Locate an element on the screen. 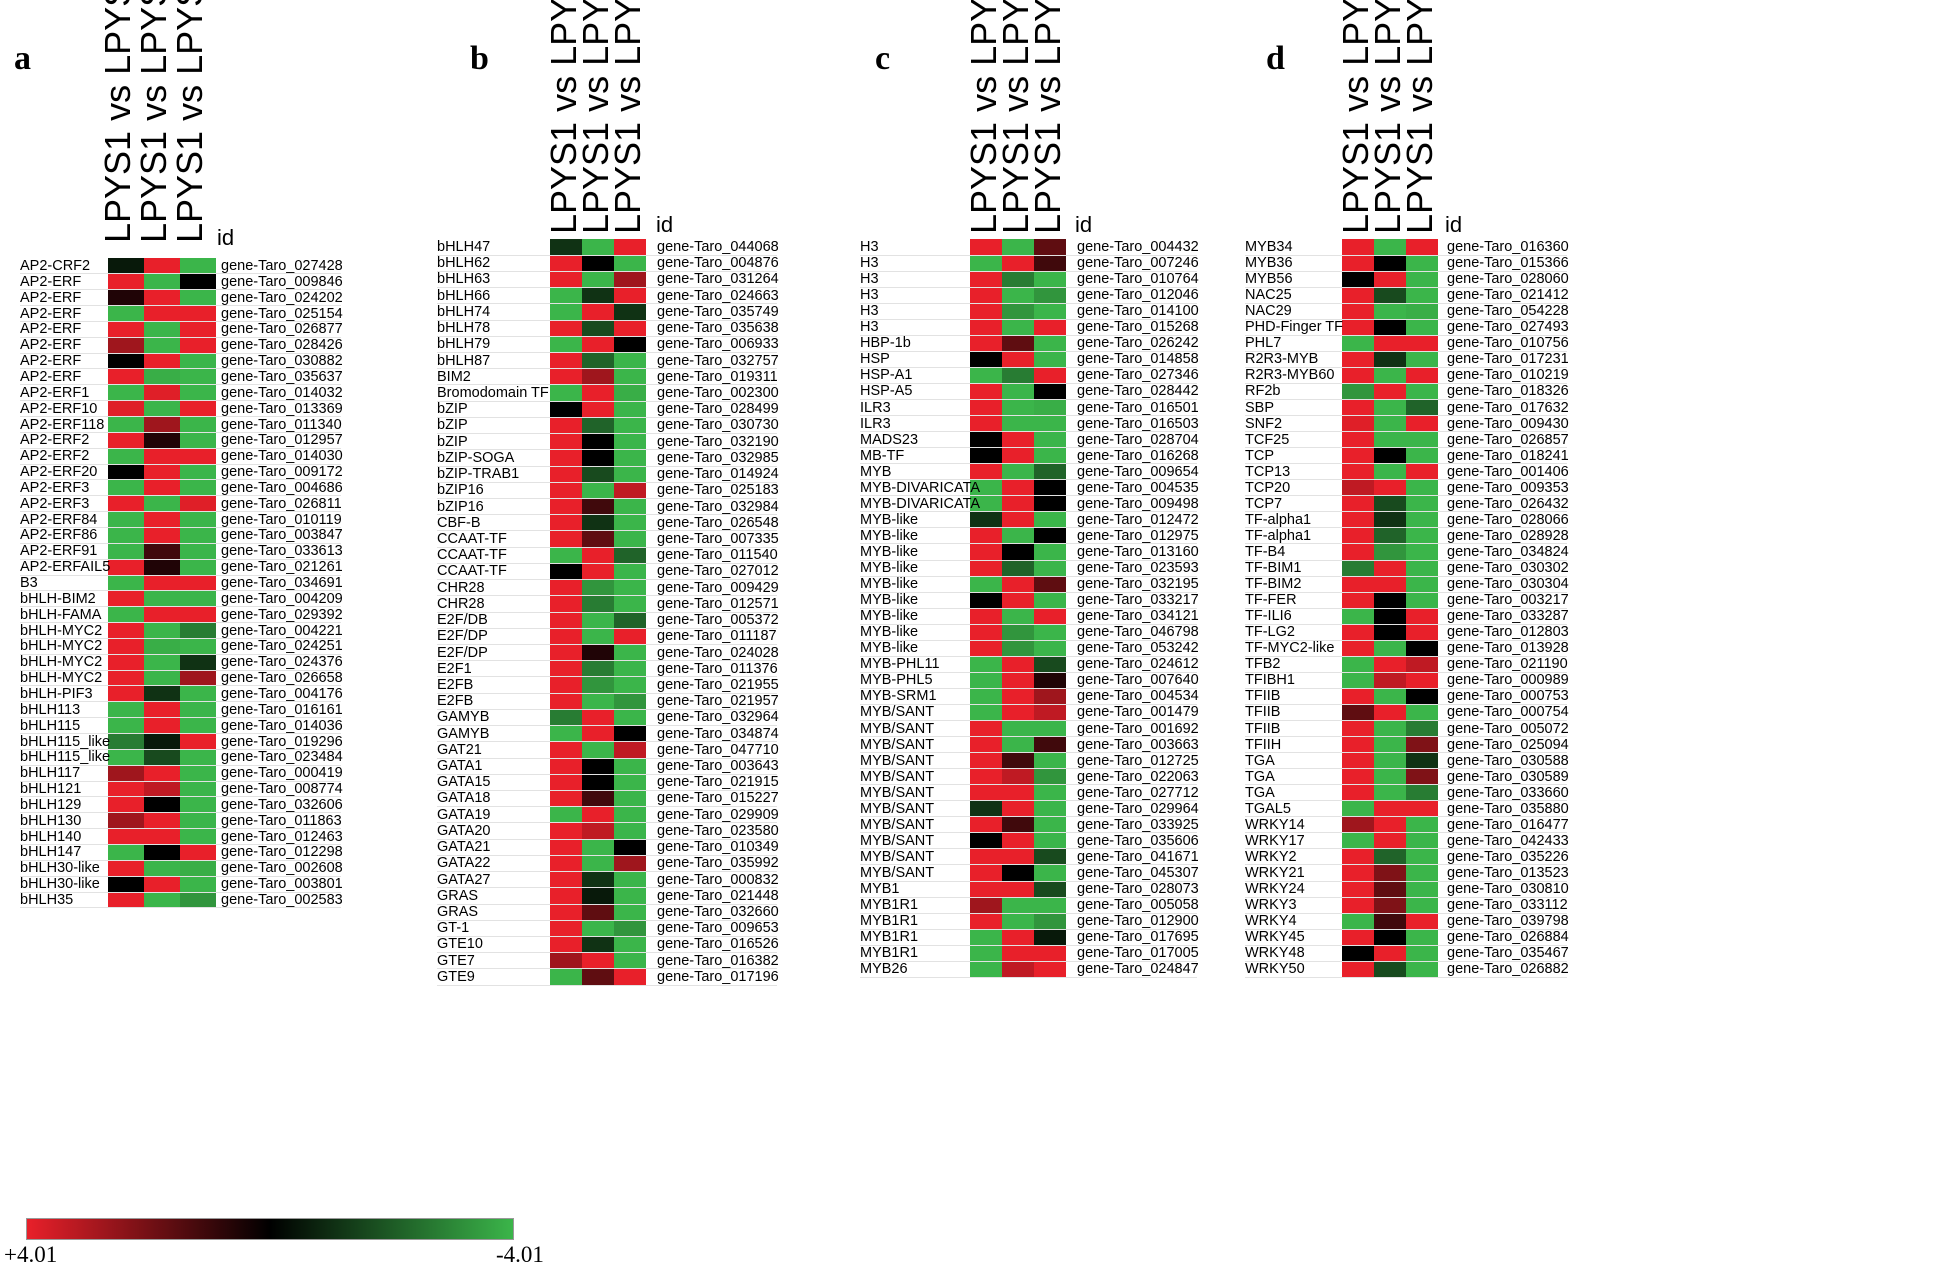  gene-family-label: E2F/DB is located at coordinates (462, 620).